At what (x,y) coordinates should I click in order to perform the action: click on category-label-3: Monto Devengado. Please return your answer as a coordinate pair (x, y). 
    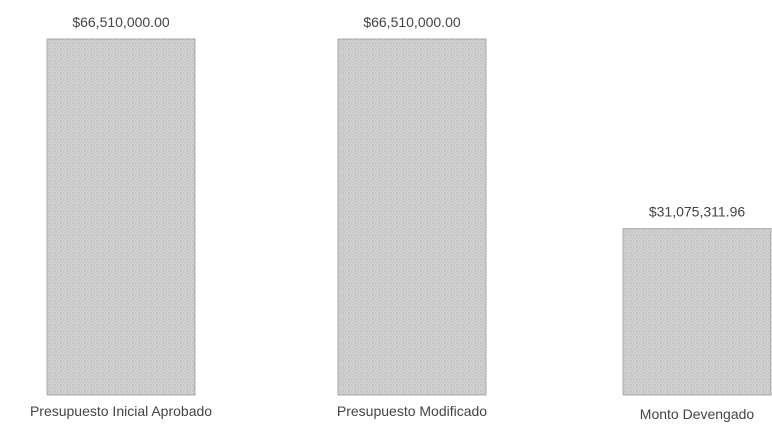
    Looking at the image, I should click on (697, 414).